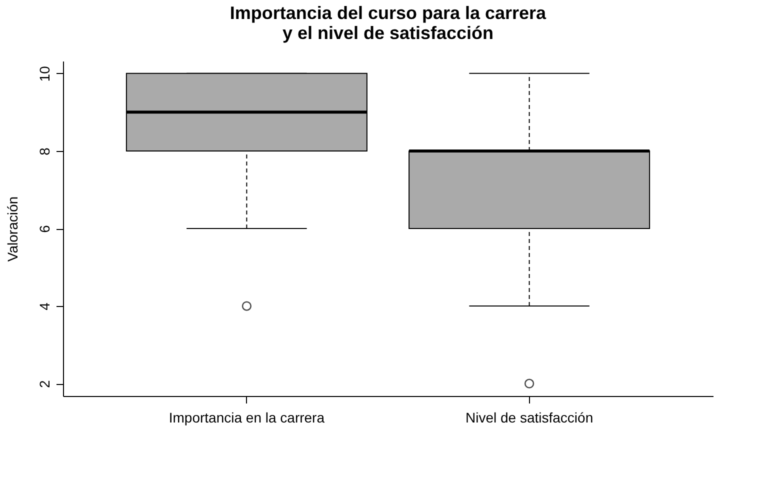 Image resolution: width=775 pixels, height=486 pixels. I want to click on x-tick-label: Importancia en la carrera, so click(246, 418).